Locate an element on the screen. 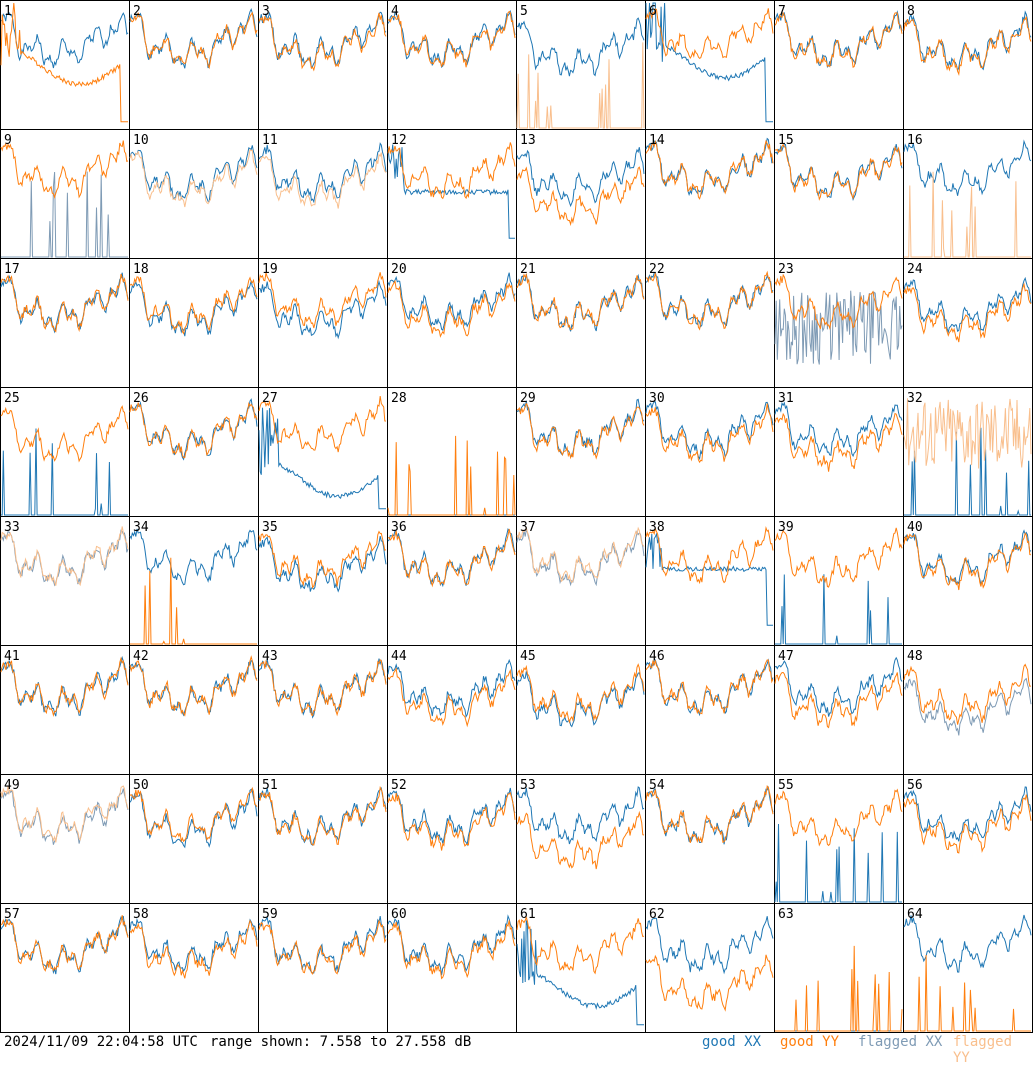  panel-label: 17 is located at coordinates (12, 269).